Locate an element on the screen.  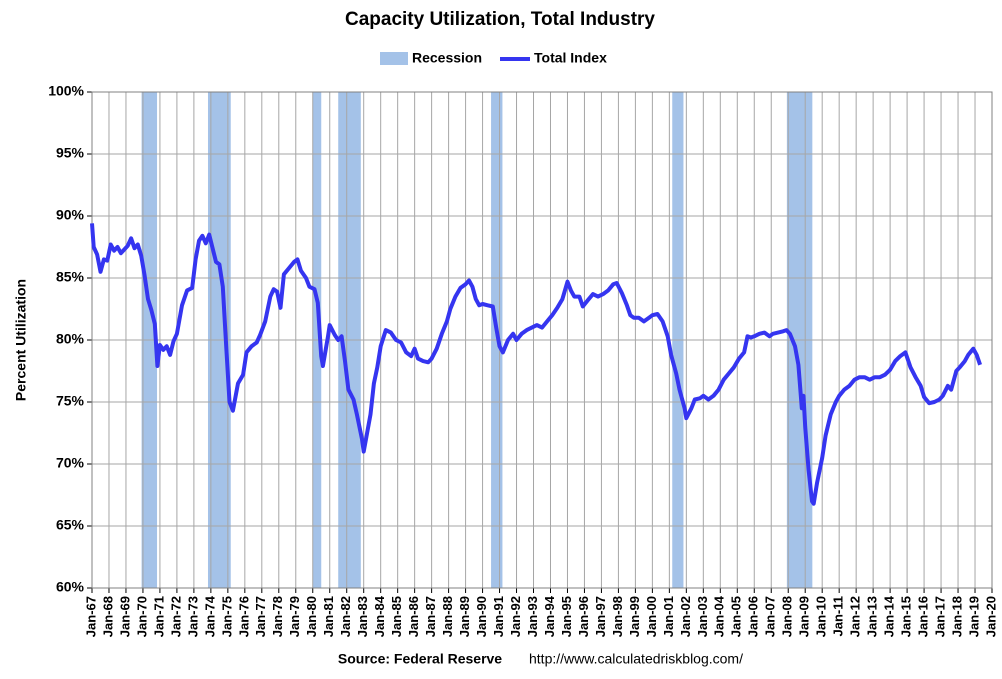
x-tick-label: Jan-08 is located at coordinates (787, 616).